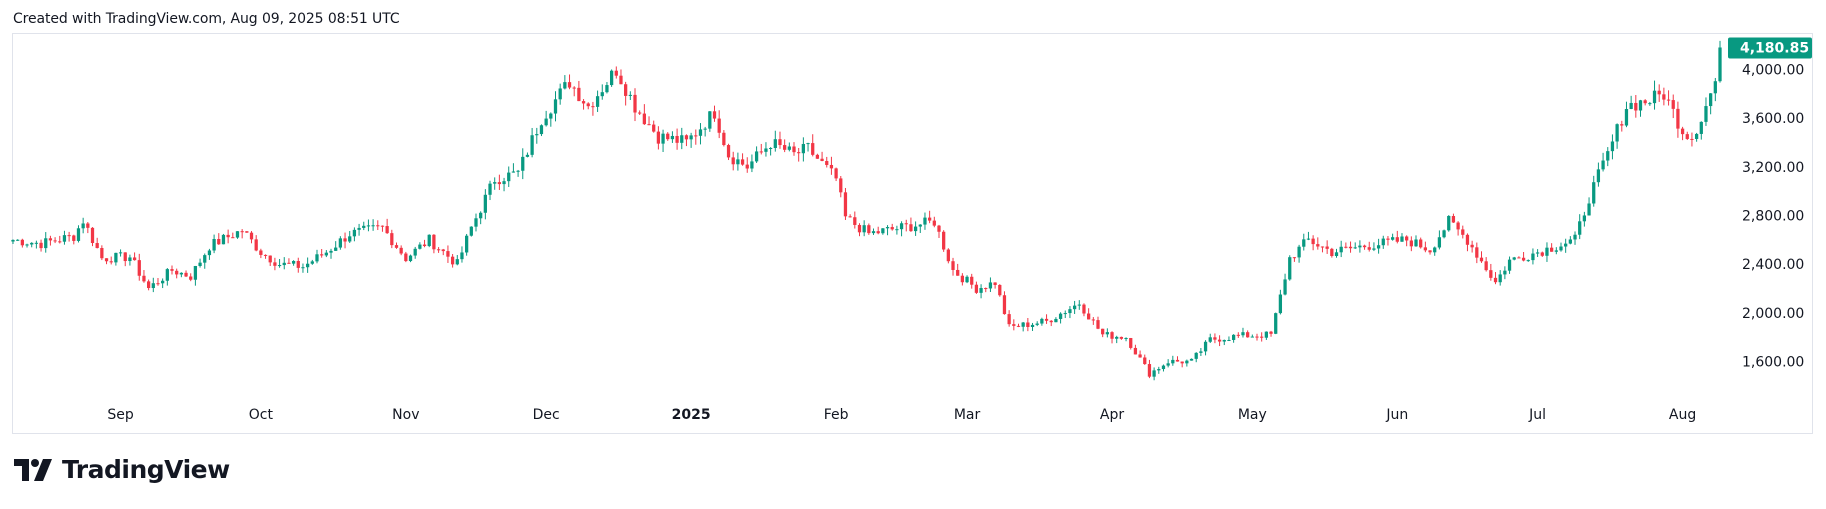 The width and height of the screenshot is (1826, 509). I want to click on x-tick-label: Mar, so click(967, 415).